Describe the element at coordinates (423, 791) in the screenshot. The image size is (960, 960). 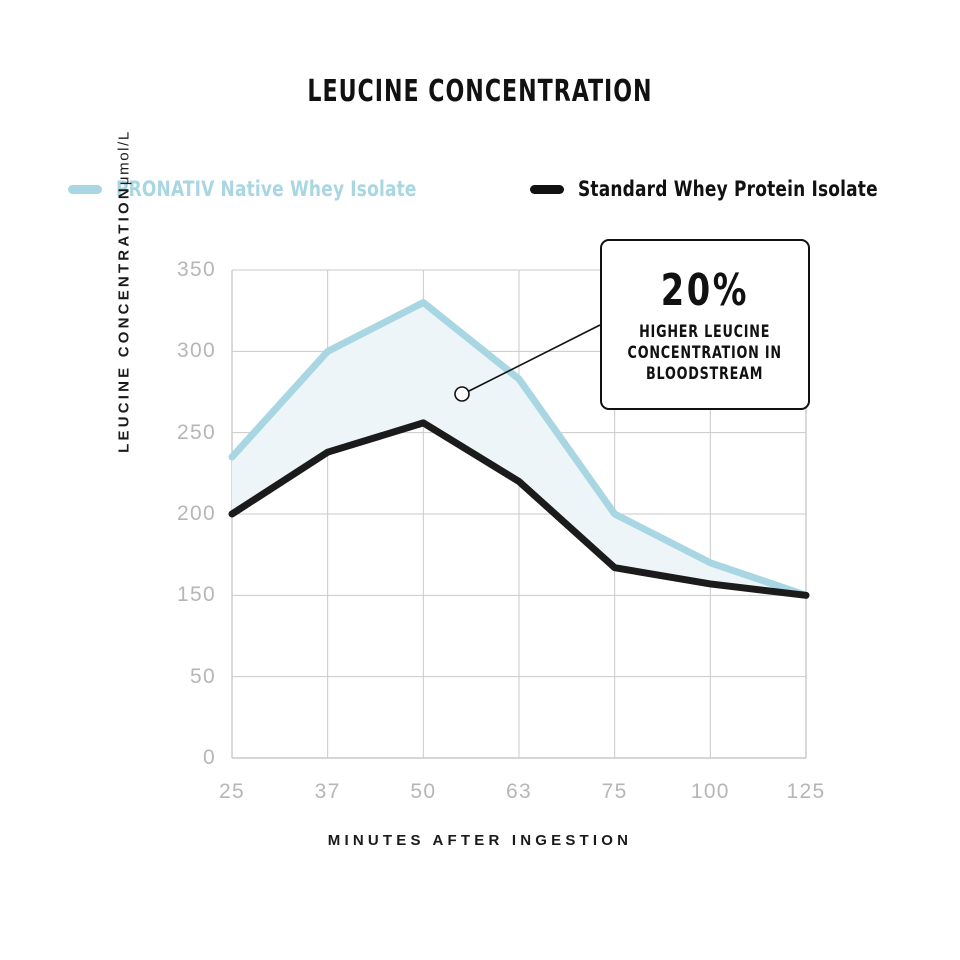
I see `x-axis-tick-label: 50` at that location.